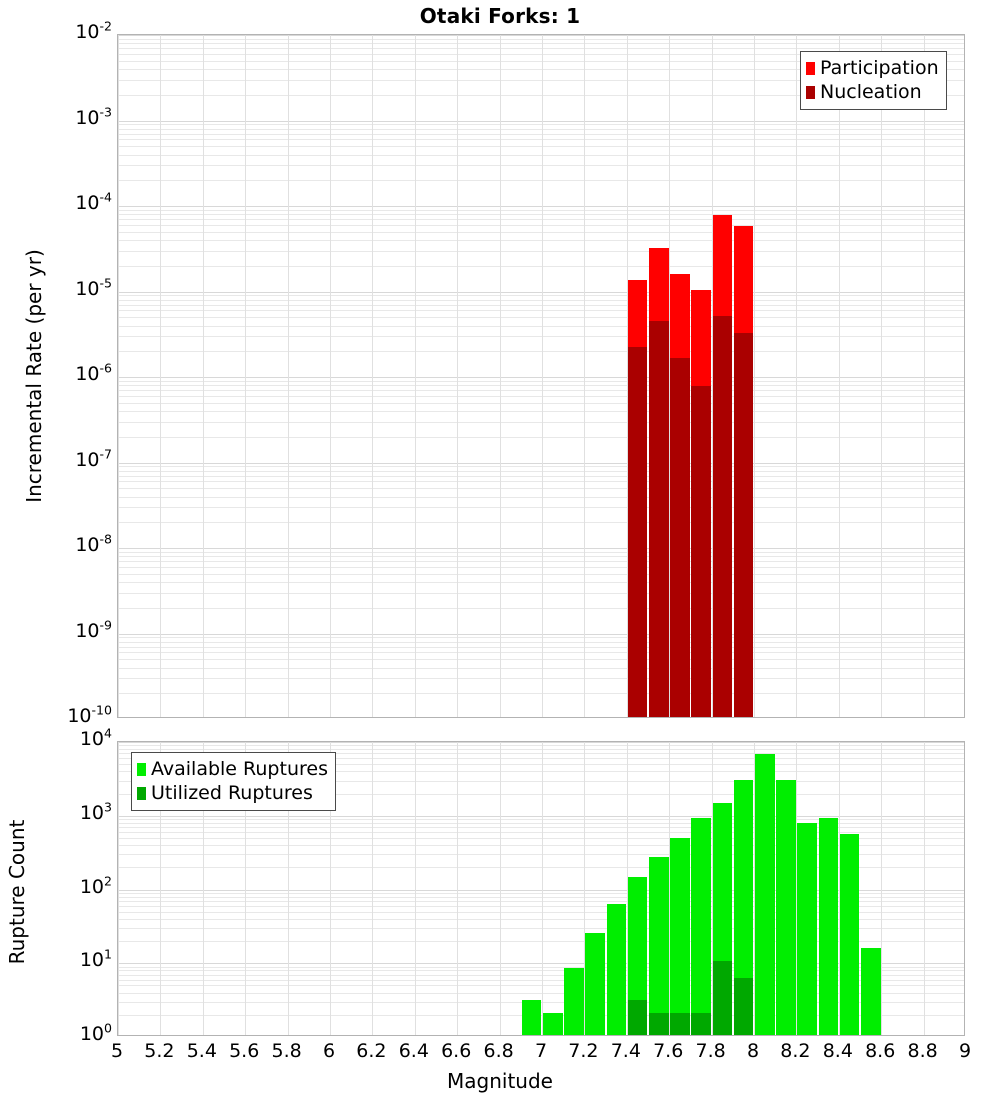  Describe the element at coordinates (232, 769) in the screenshot. I see `legend-item-available-ruptures: Available Ruptures` at that location.